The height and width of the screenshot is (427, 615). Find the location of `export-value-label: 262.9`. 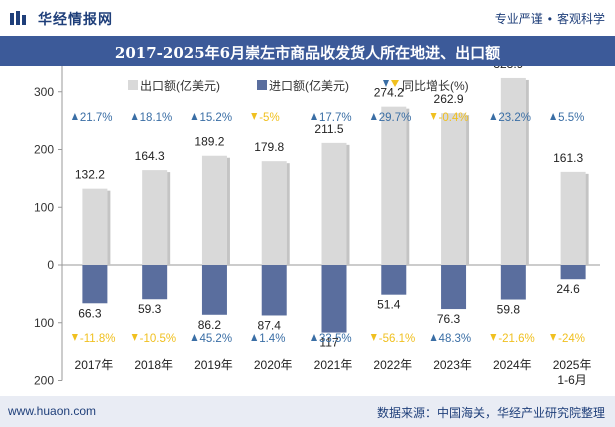

export-value-label: 262.9 is located at coordinates (449, 99).